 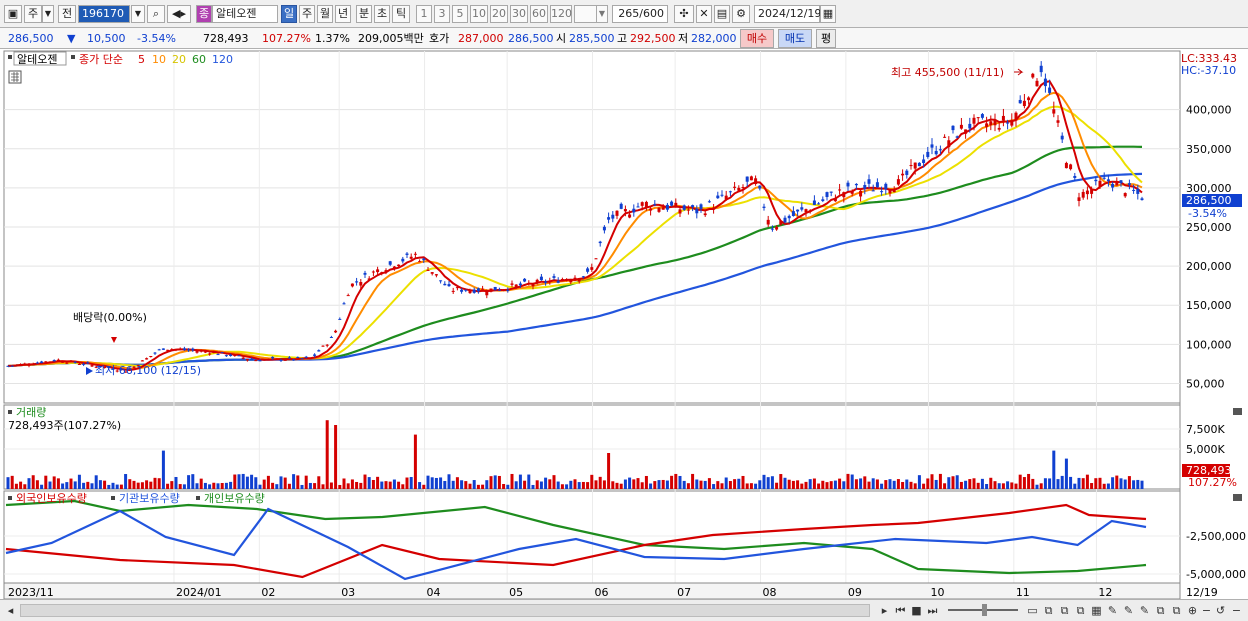 What do you see at coordinates (343, 14) in the screenshot?
I see `period-year: 년` at bounding box center [343, 14].